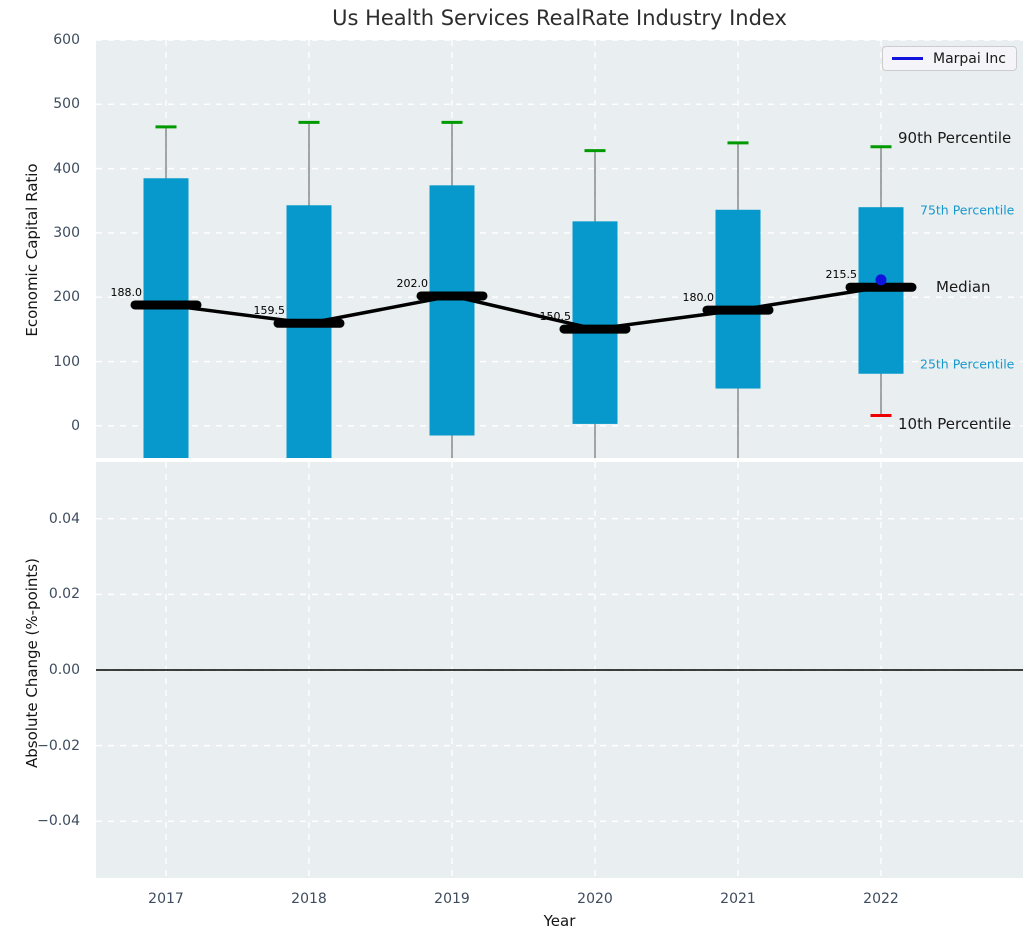 Image resolution: width=1034 pixels, height=942 pixels. I want to click on legend: Marpai Inc, so click(949, 58).